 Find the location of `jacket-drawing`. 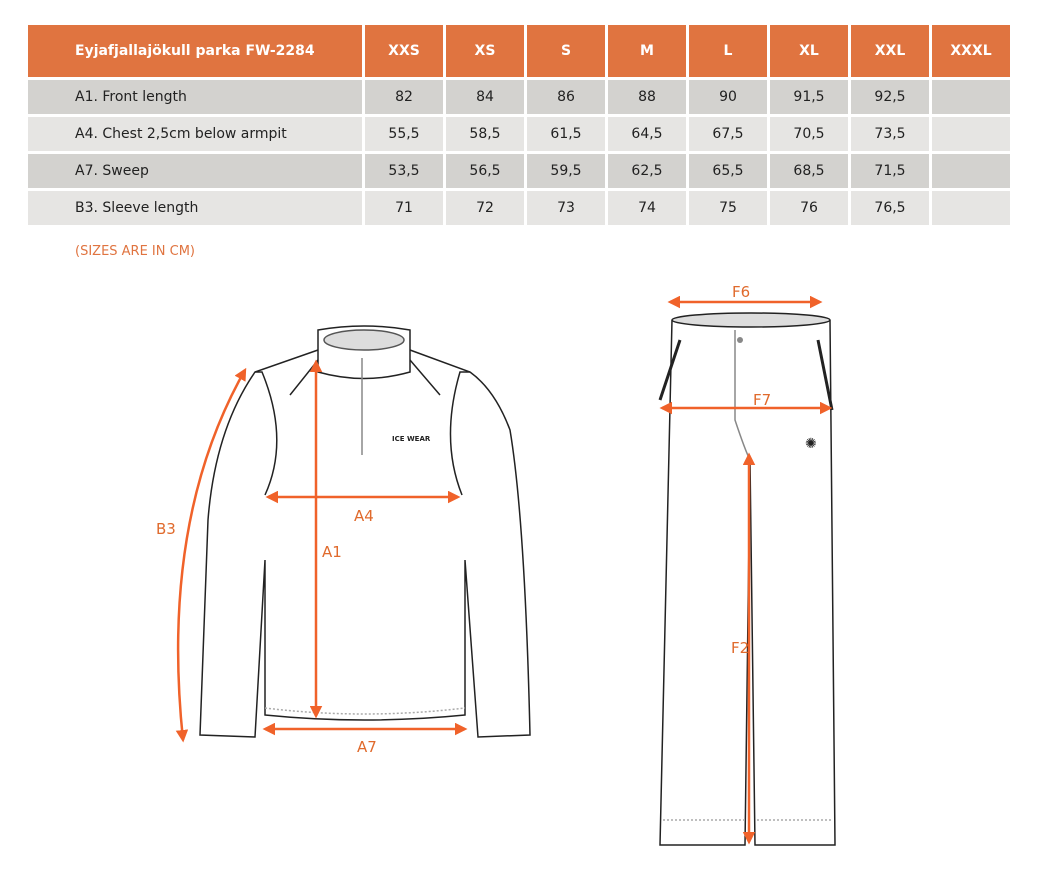

jacket-drawing is located at coordinates (365, 531).